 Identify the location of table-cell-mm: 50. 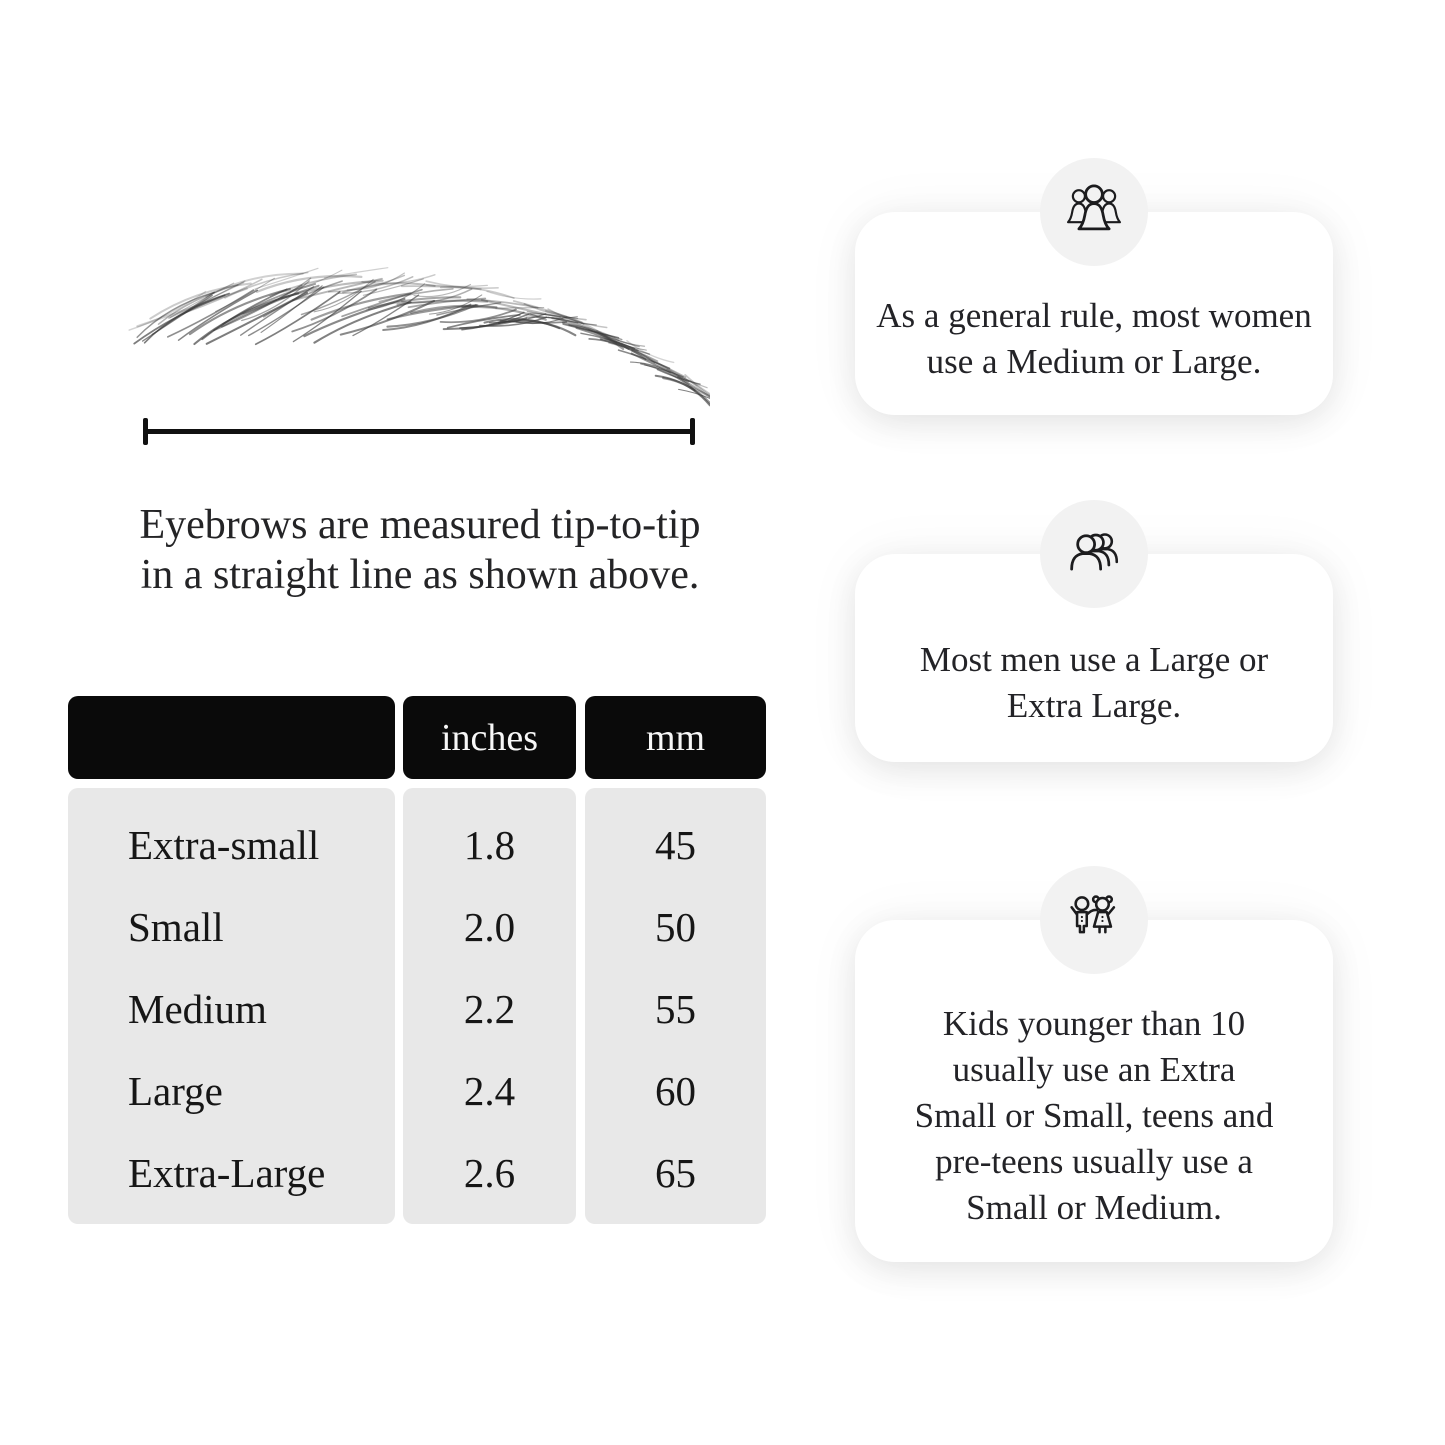
(675, 927).